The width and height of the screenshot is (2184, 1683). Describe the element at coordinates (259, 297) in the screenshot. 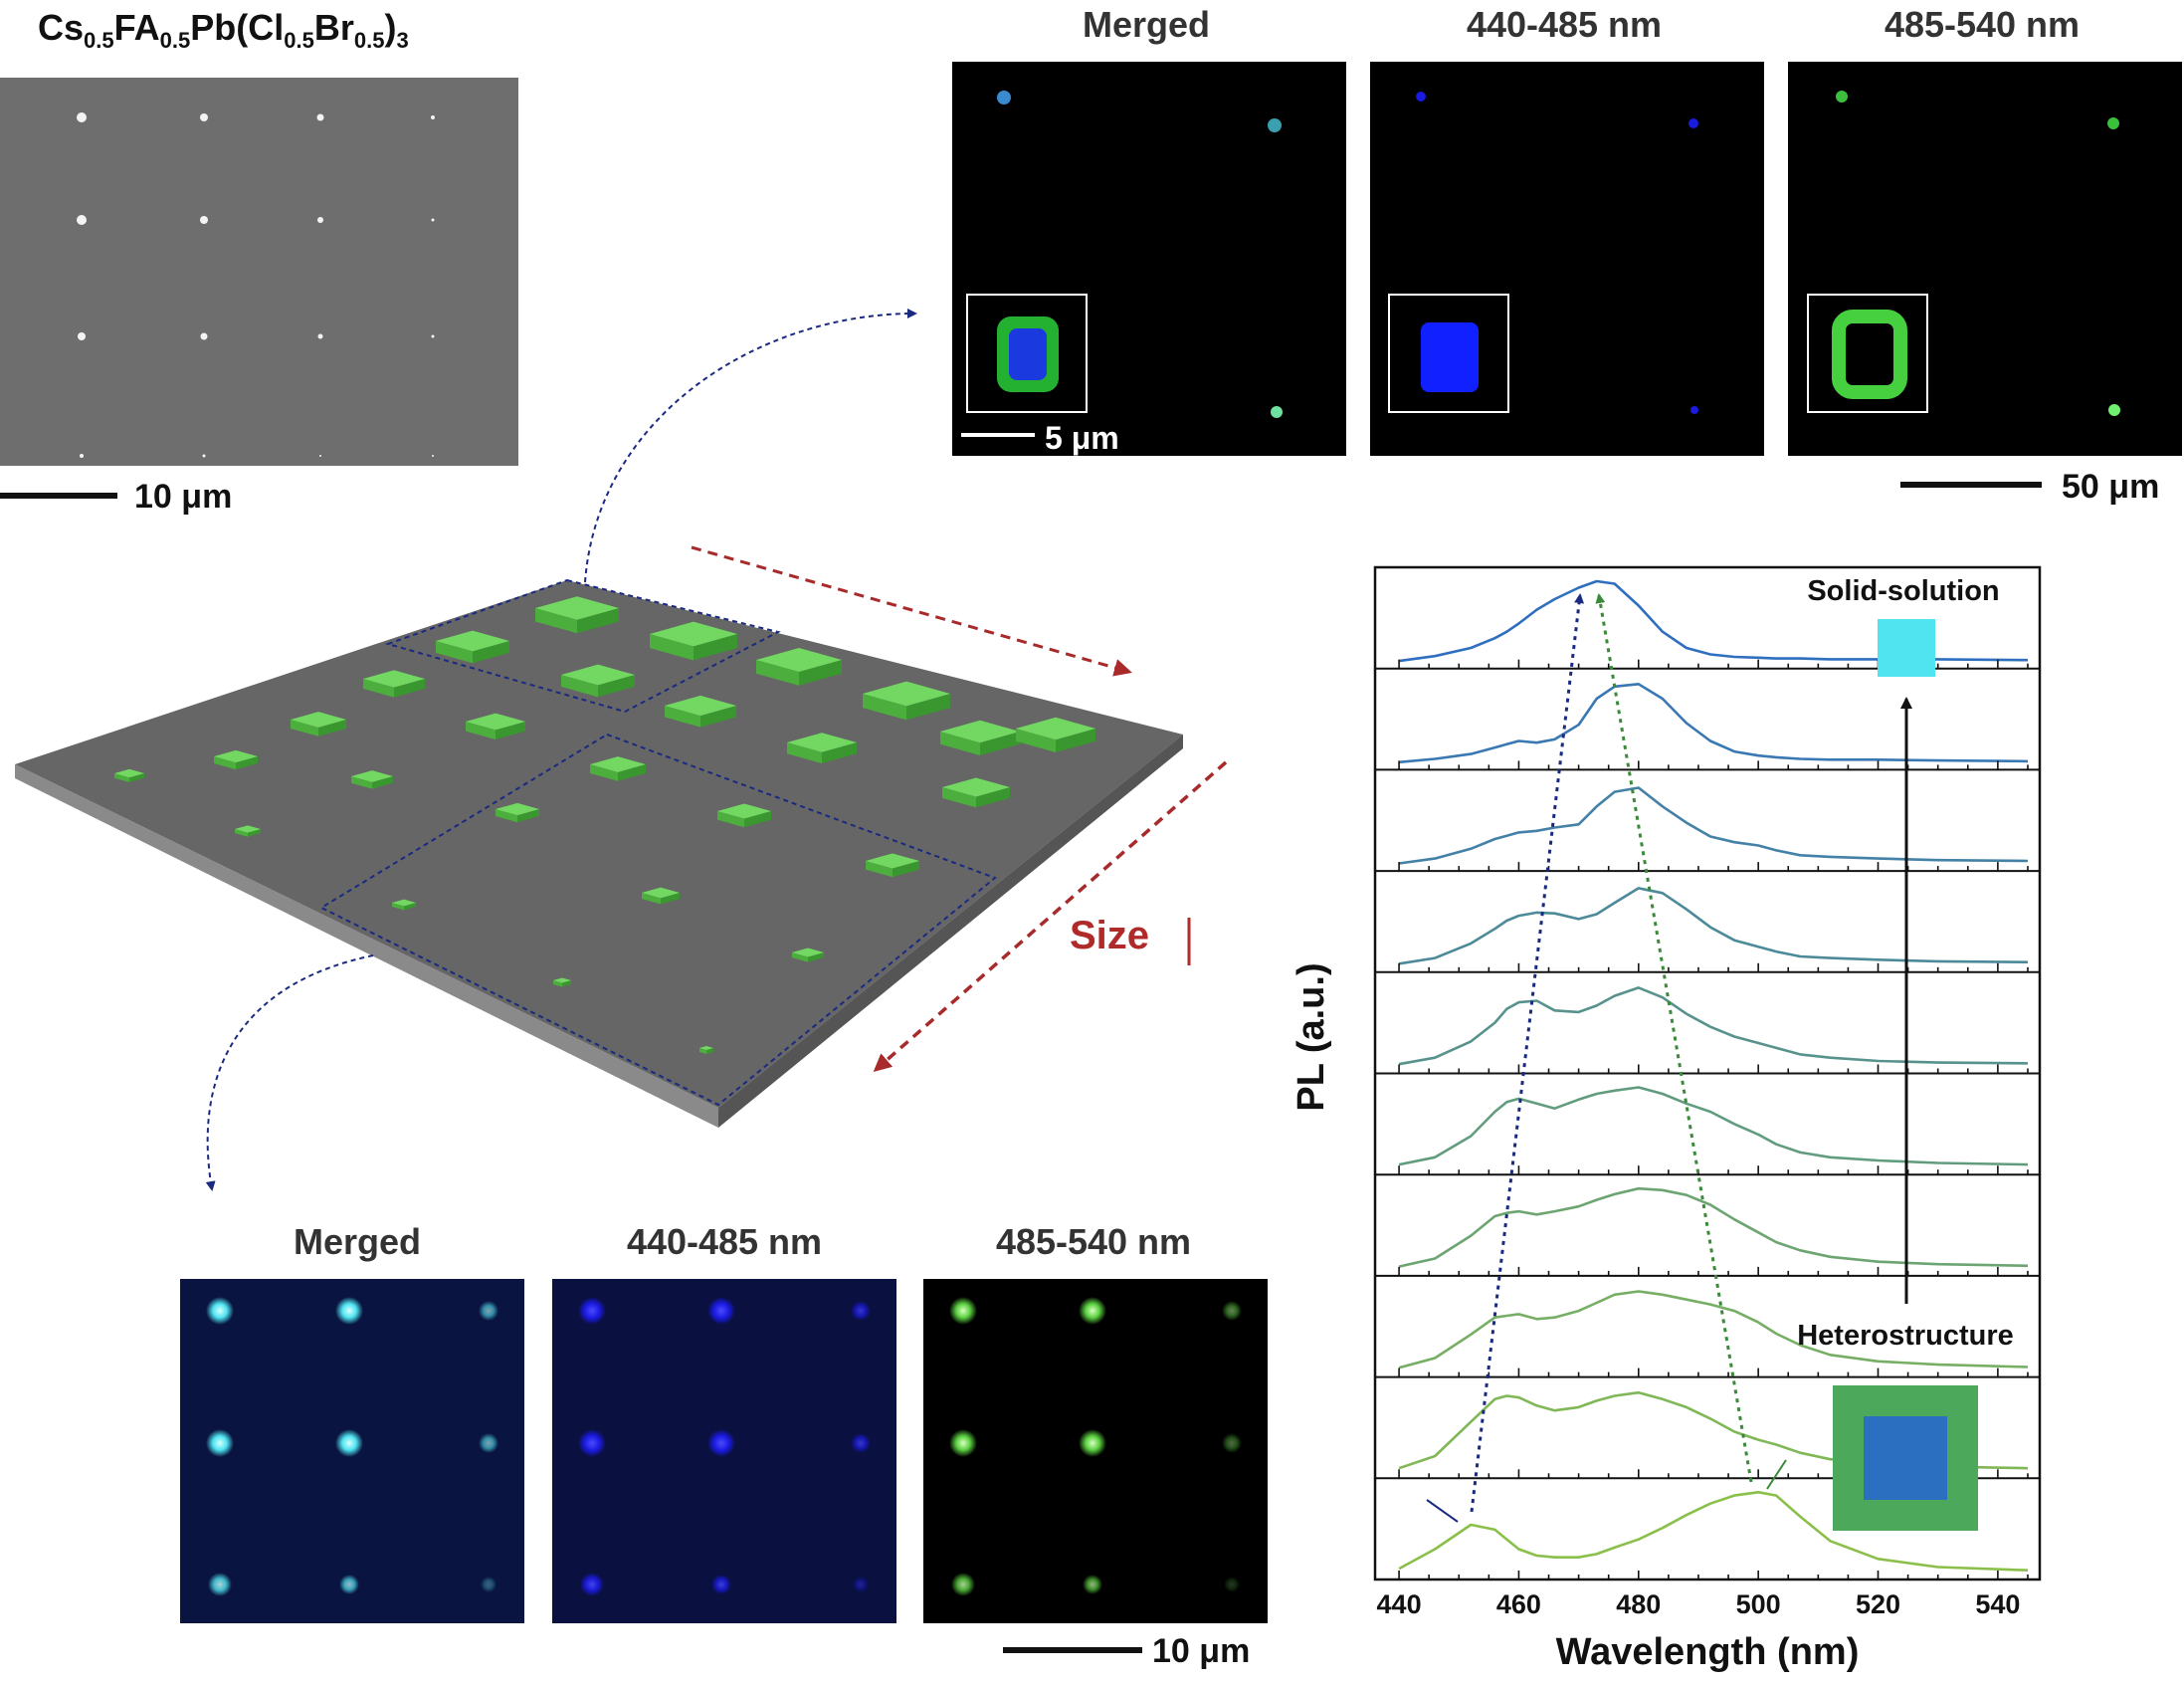

I see `sem-image: 10 μm` at that location.